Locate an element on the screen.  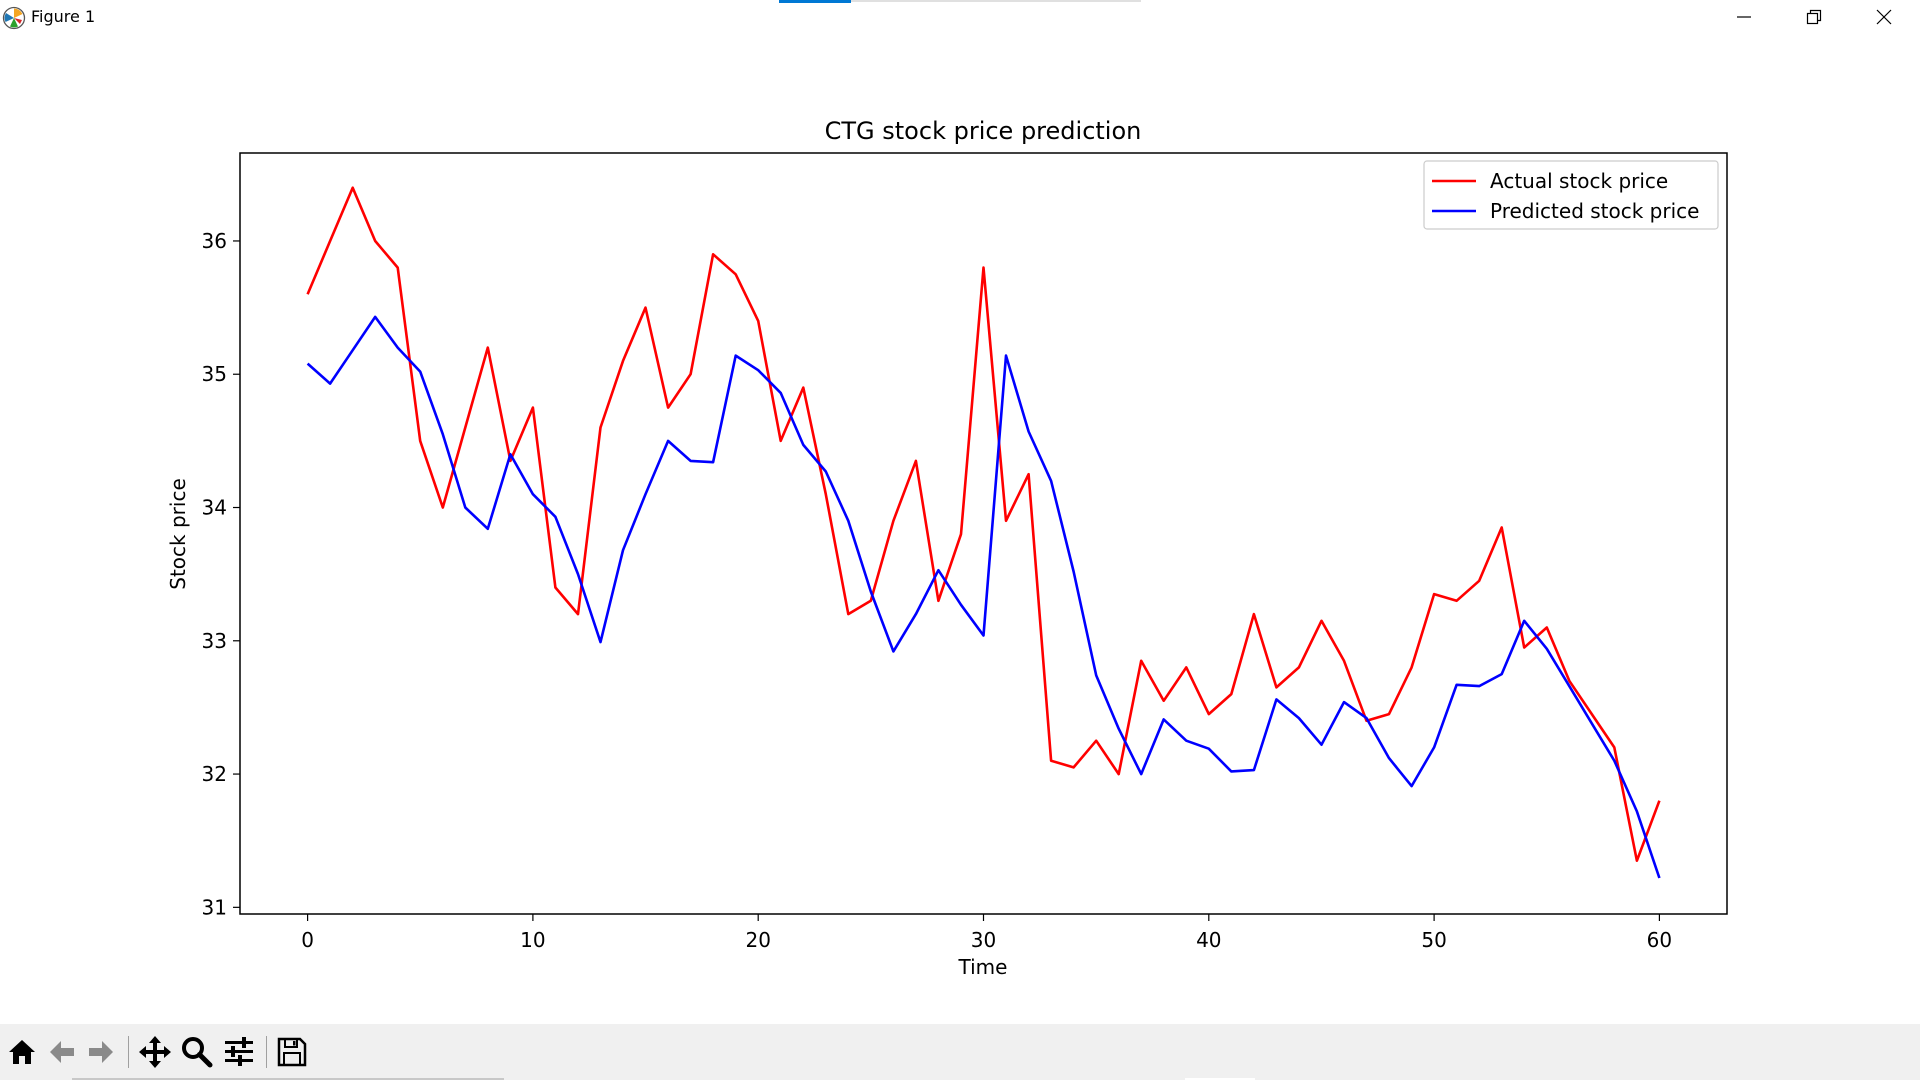
window-title: Figure 1 is located at coordinates (63, 16).